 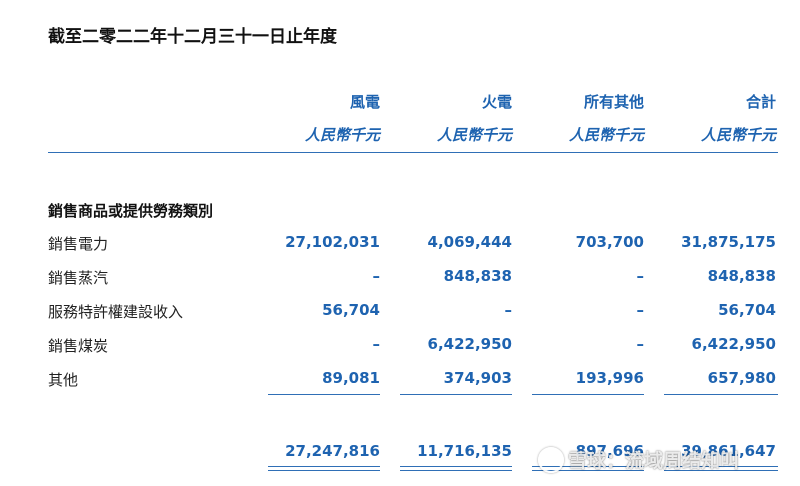 What do you see at coordinates (728, 451) in the screenshot?
I see `total-cell: 39,861,647` at bounding box center [728, 451].